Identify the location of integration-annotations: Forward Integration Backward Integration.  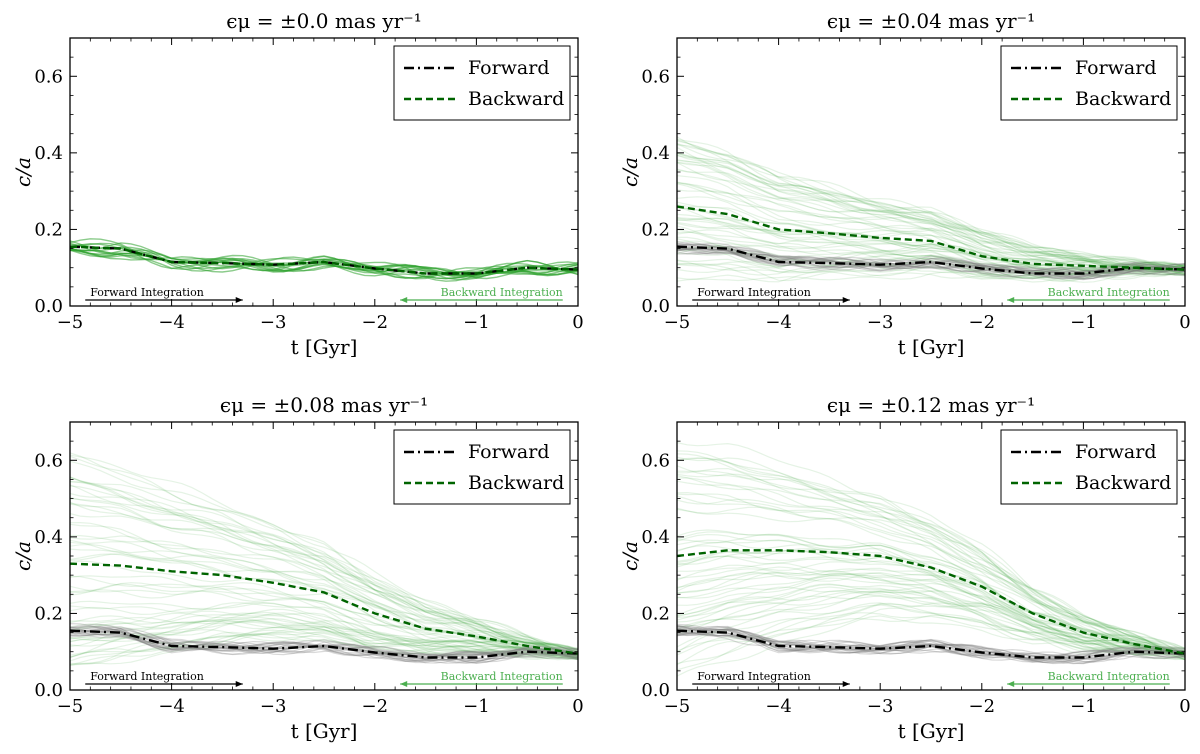
(324, 294).